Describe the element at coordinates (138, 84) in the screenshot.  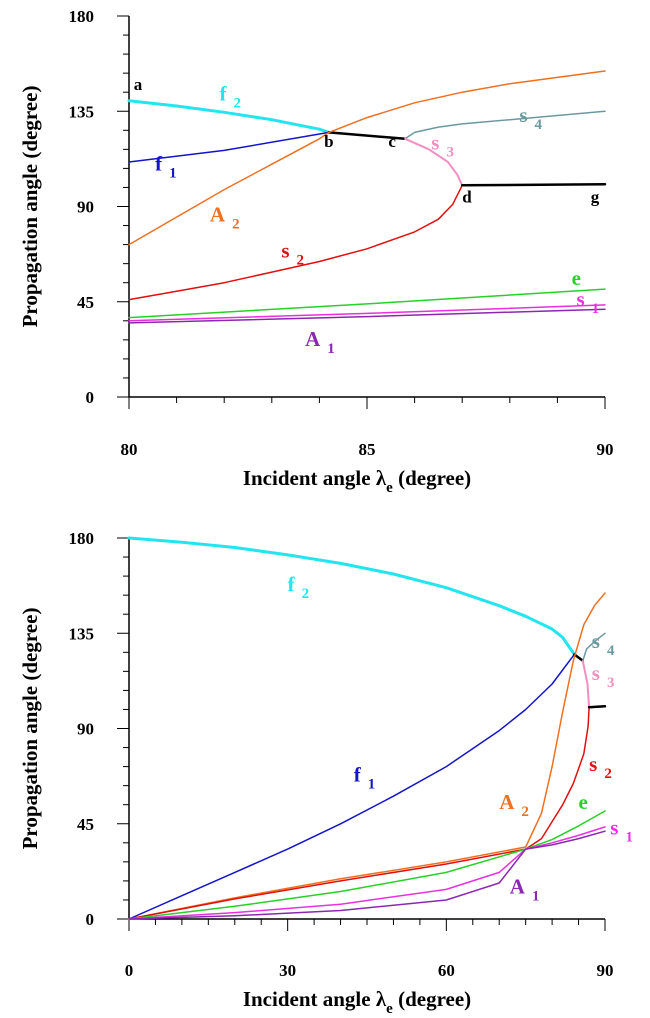
I see `point-label-a: a` at that location.